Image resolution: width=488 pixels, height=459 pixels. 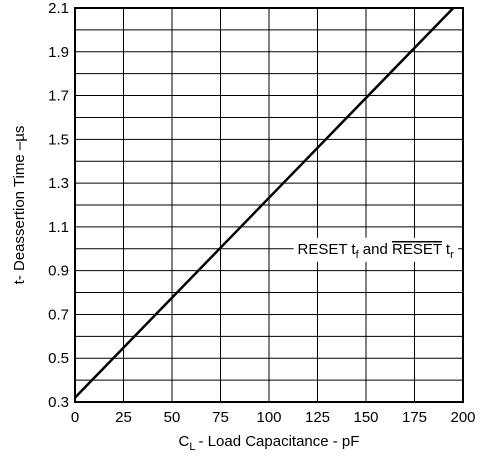 I want to click on x-tick-label: 25, so click(x=123, y=417).